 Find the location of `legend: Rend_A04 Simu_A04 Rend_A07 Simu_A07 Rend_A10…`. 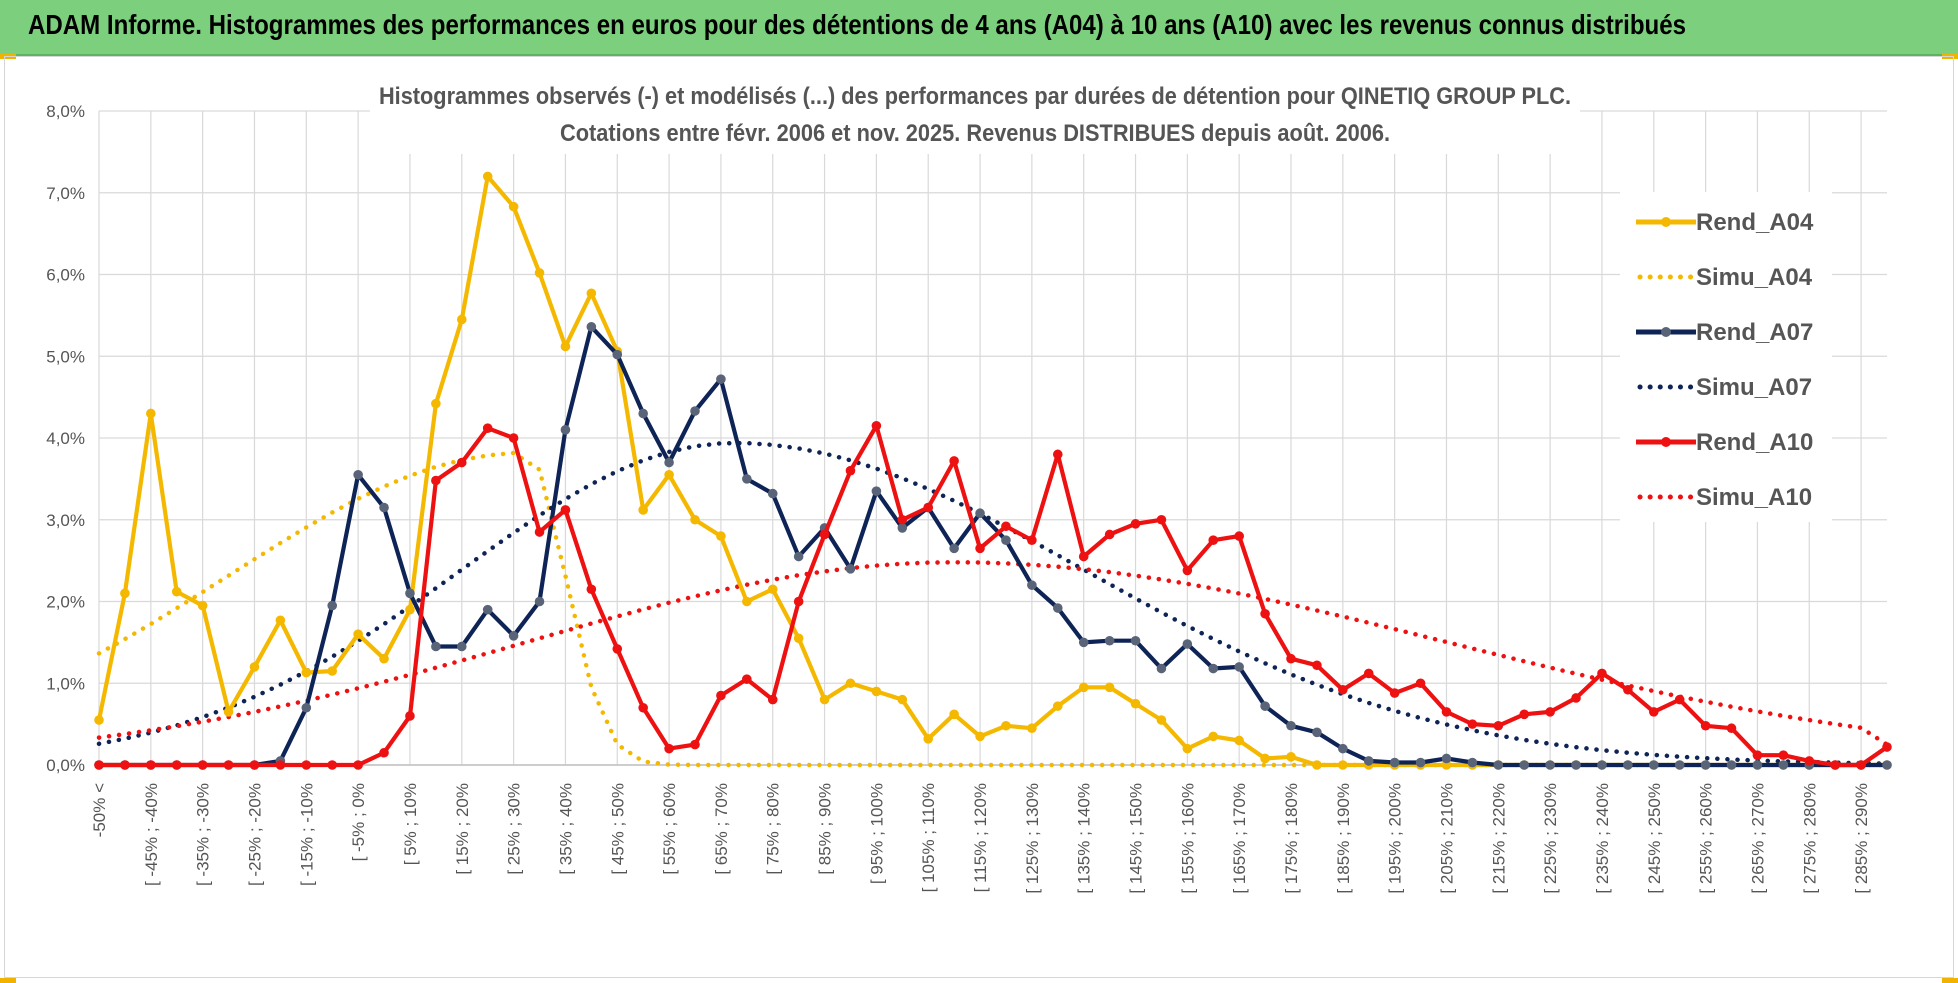

legend: Rend_A04 Simu_A04 Rend_A07 Simu_A07 Rend_A10… is located at coordinates (1726, 357).